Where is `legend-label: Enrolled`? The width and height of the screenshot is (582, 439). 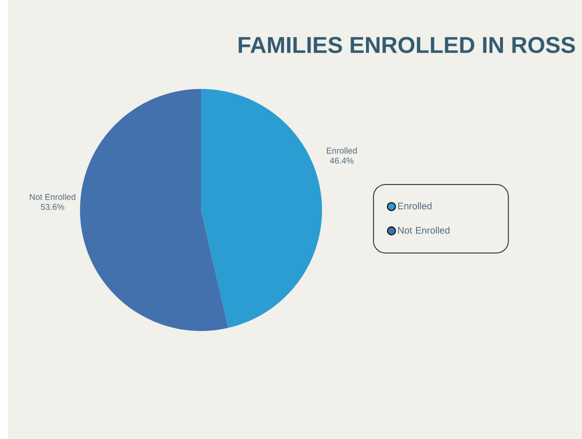
legend-label: Enrolled is located at coordinates (415, 206).